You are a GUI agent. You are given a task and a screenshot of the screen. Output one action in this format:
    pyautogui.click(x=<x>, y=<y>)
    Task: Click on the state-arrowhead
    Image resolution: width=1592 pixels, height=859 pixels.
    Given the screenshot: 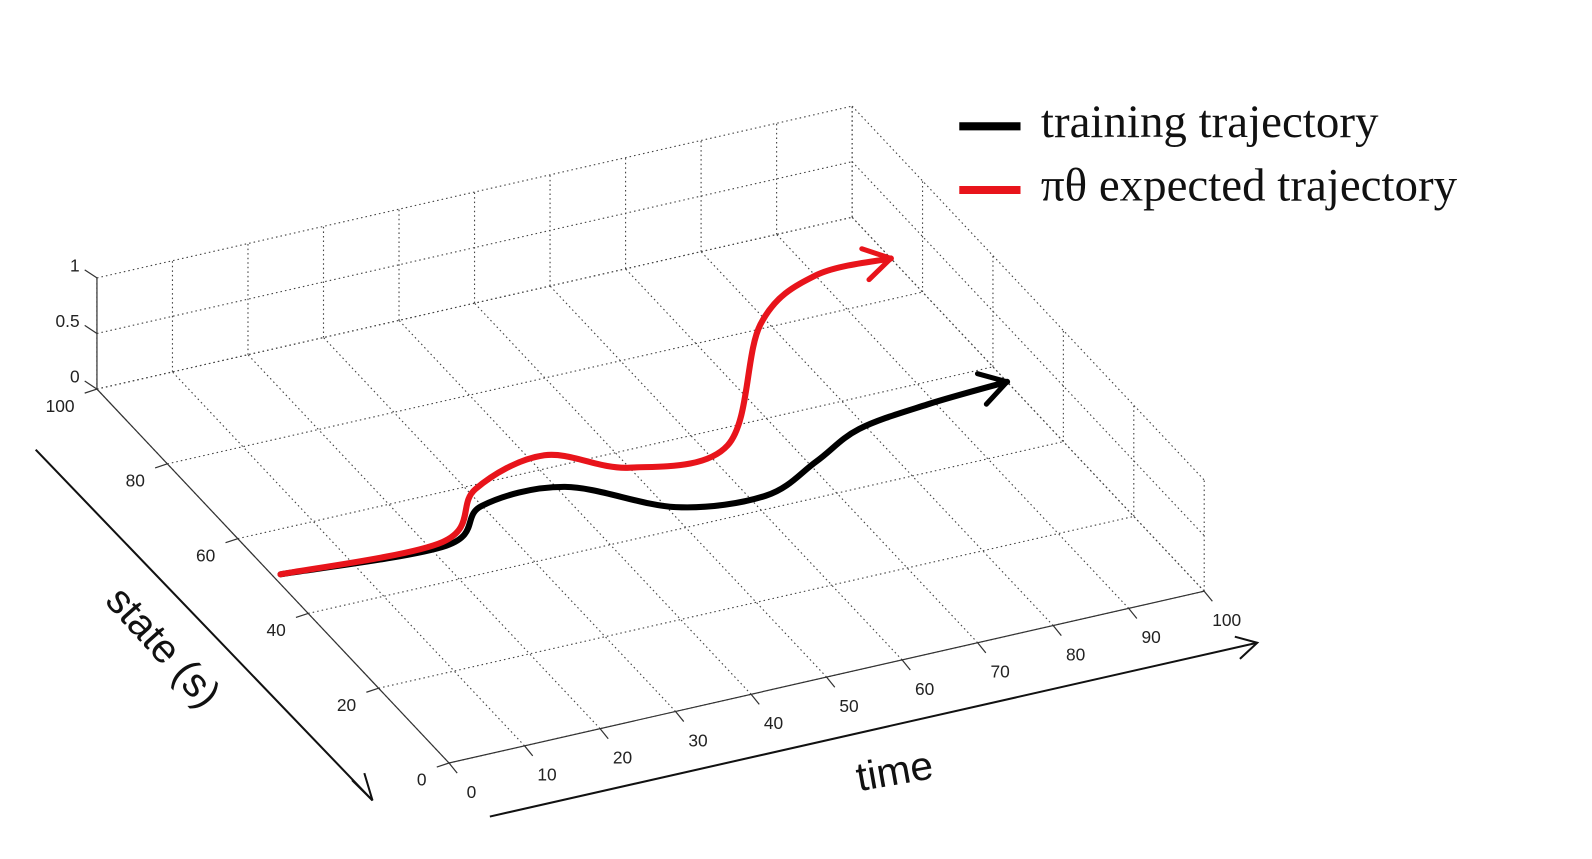 What is the action you would take?
    pyautogui.click(x=362, y=787)
    